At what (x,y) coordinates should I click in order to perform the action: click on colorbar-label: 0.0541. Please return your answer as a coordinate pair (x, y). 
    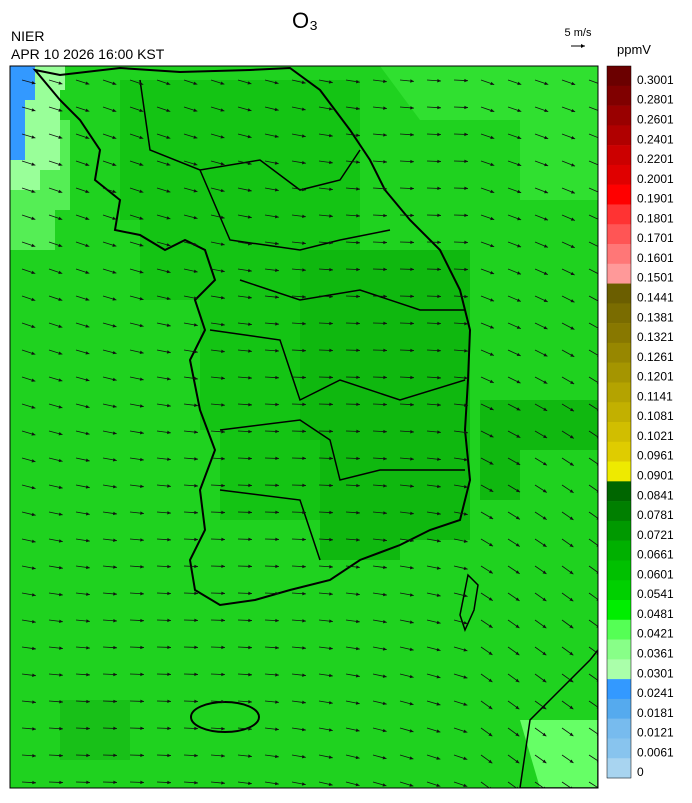
    Looking at the image, I should click on (655, 594).